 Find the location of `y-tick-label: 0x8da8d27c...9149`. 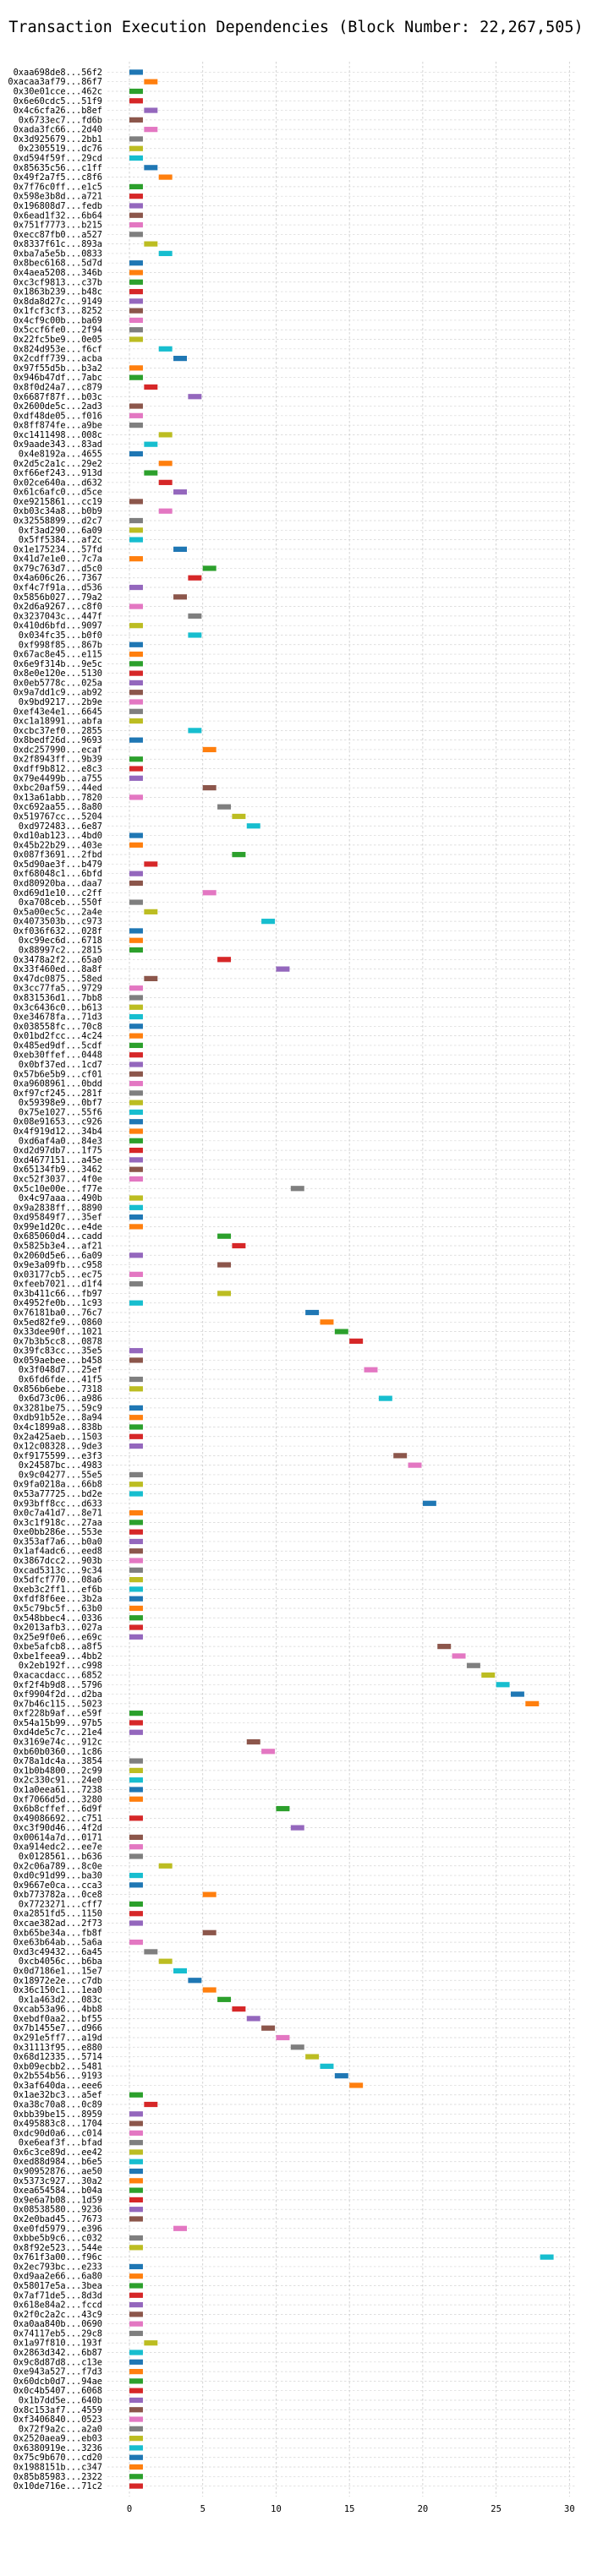

y-tick-label: 0x8da8d27c...9149 is located at coordinates (58, 302).